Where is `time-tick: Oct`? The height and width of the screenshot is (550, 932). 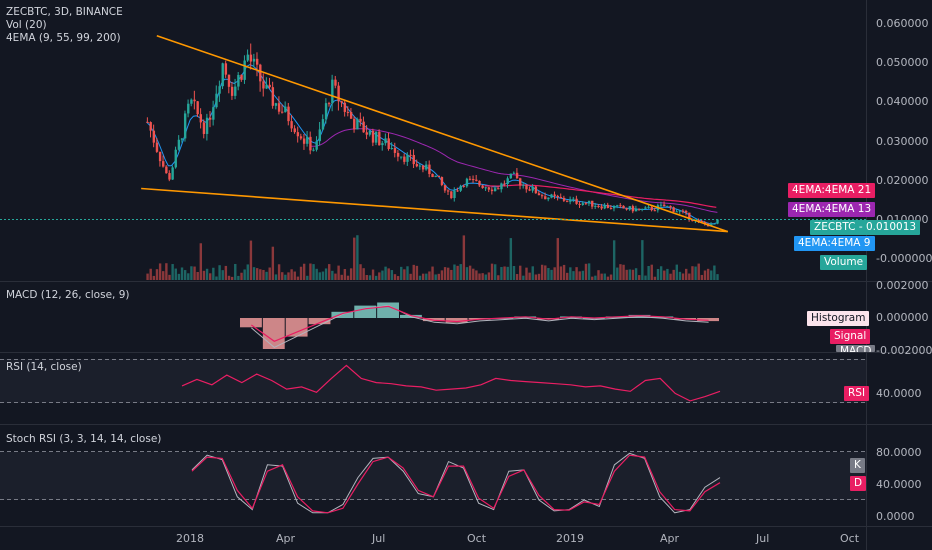
time-tick: Oct is located at coordinates (477, 538).